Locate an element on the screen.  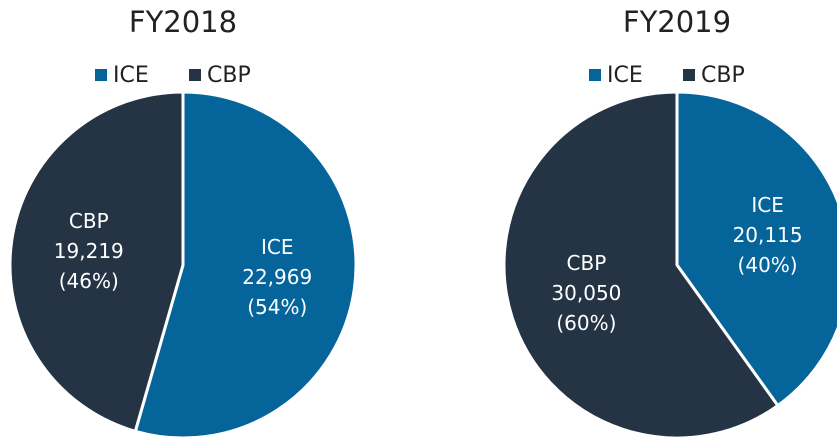
data-label: ICE 22,969 (54%) is located at coordinates (277, 277).